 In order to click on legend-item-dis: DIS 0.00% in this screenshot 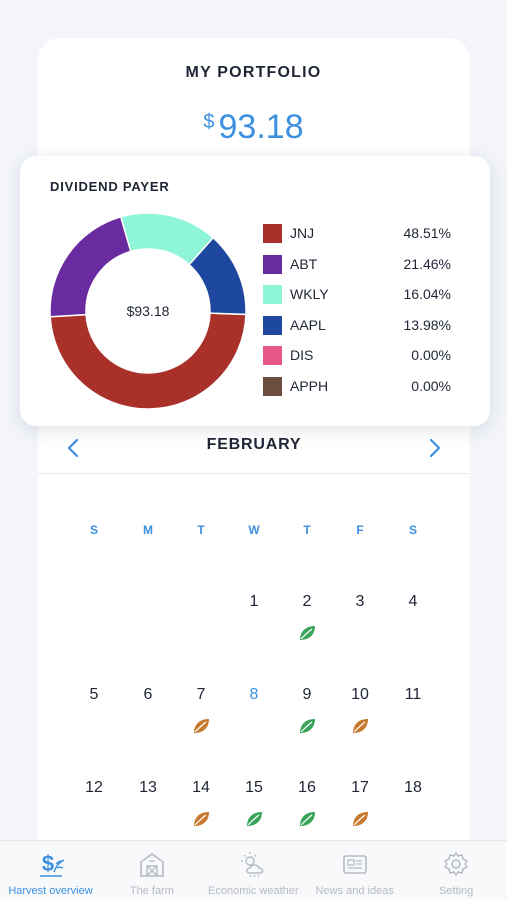, I will do `click(363, 359)`.